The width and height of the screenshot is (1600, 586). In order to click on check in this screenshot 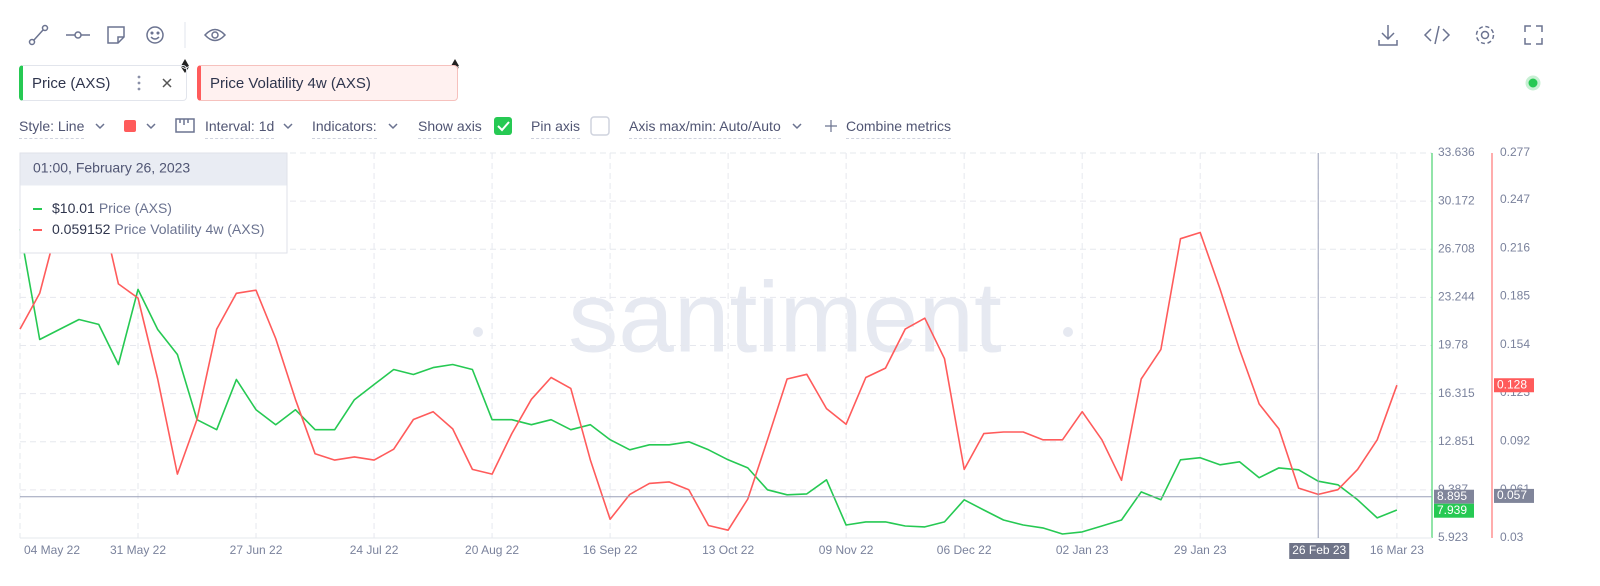, I will do `click(503, 126)`.